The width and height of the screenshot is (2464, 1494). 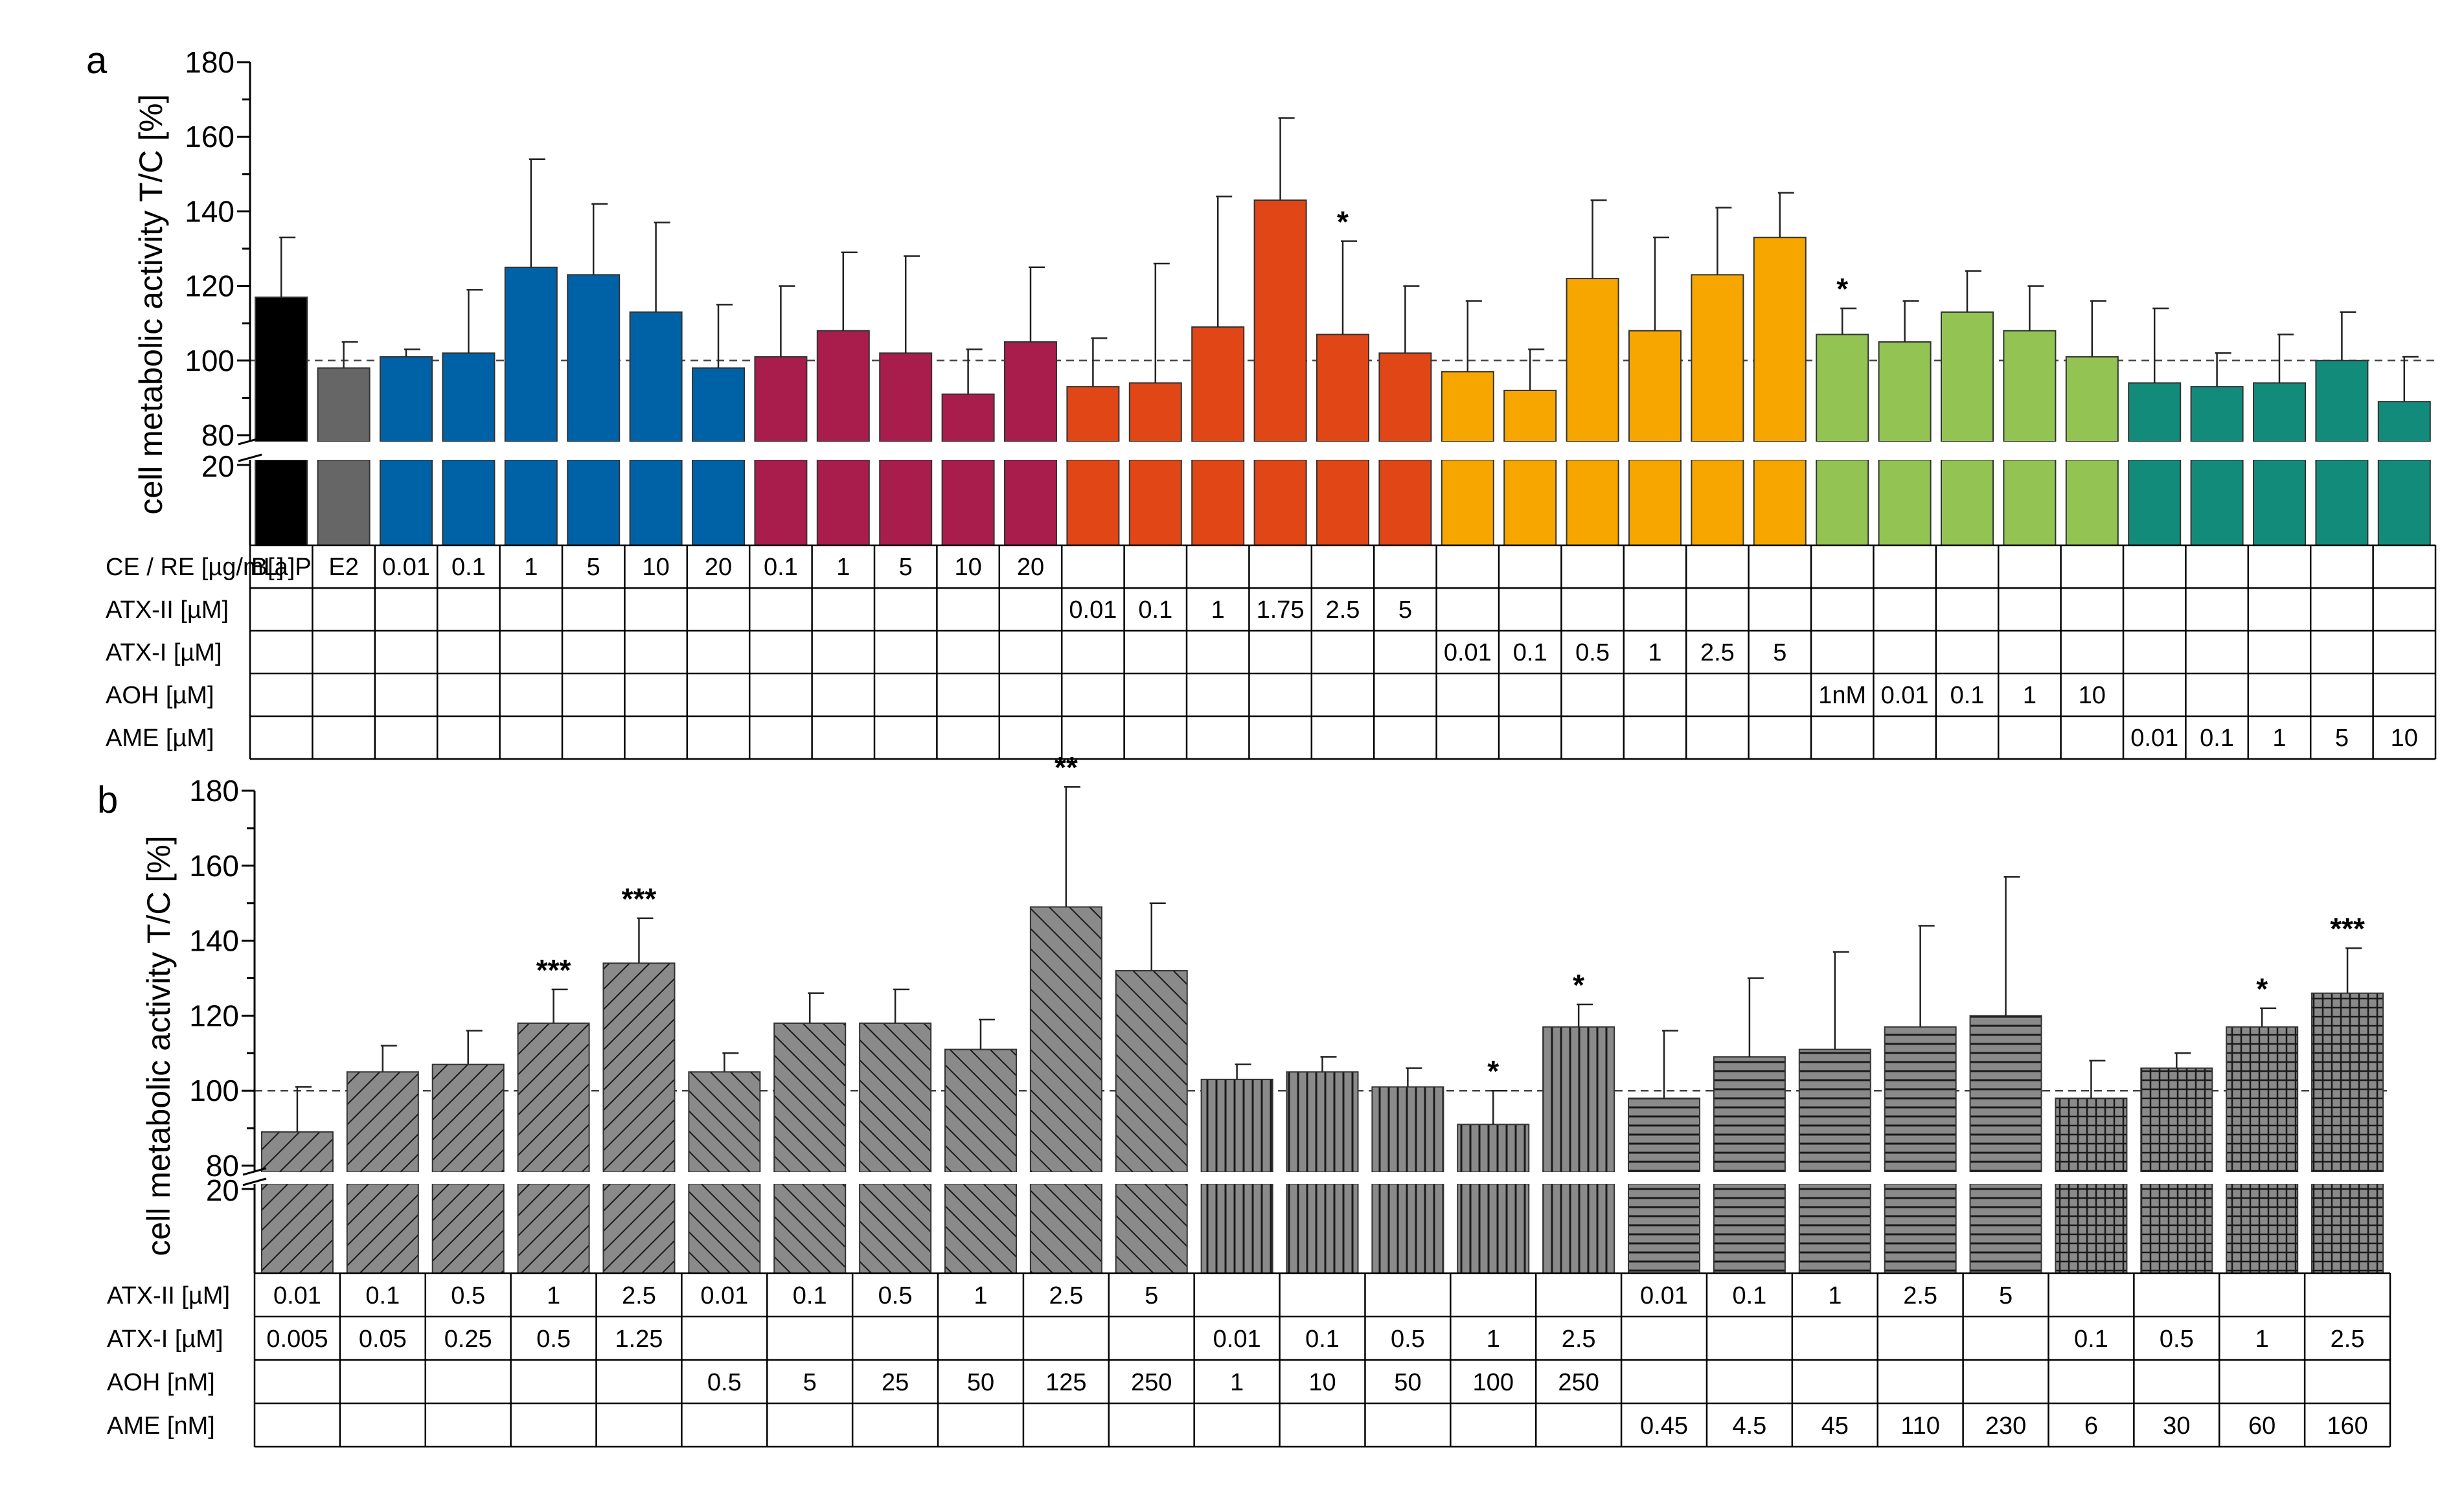 I want to click on y-tick-label: 100, so click(x=209, y=361).